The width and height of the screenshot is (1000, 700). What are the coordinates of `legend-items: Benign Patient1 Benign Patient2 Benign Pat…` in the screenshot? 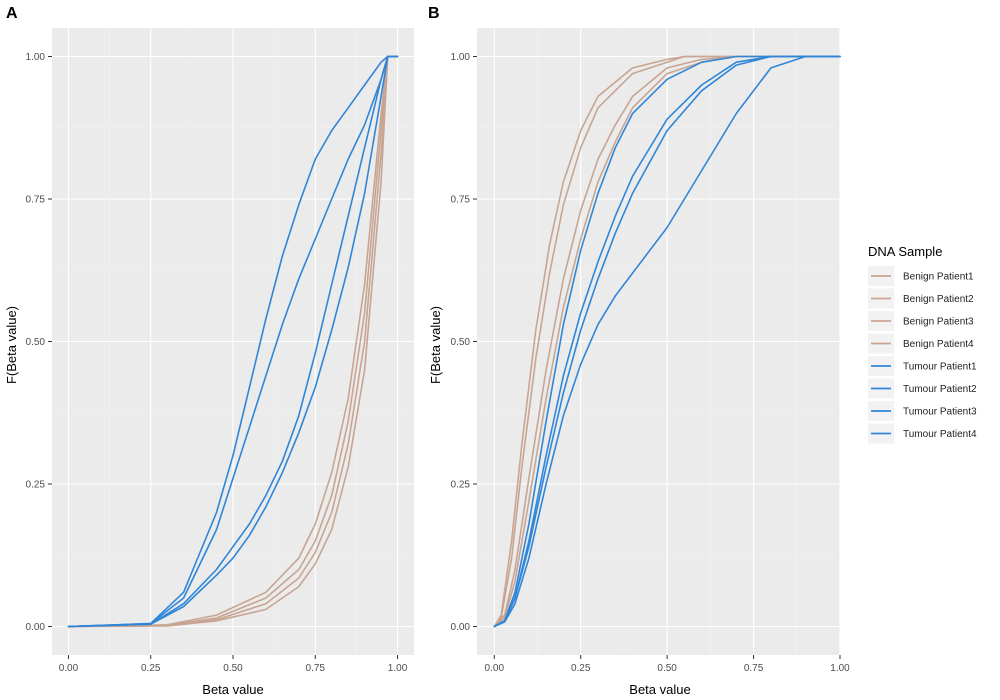 It's located at (922, 355).